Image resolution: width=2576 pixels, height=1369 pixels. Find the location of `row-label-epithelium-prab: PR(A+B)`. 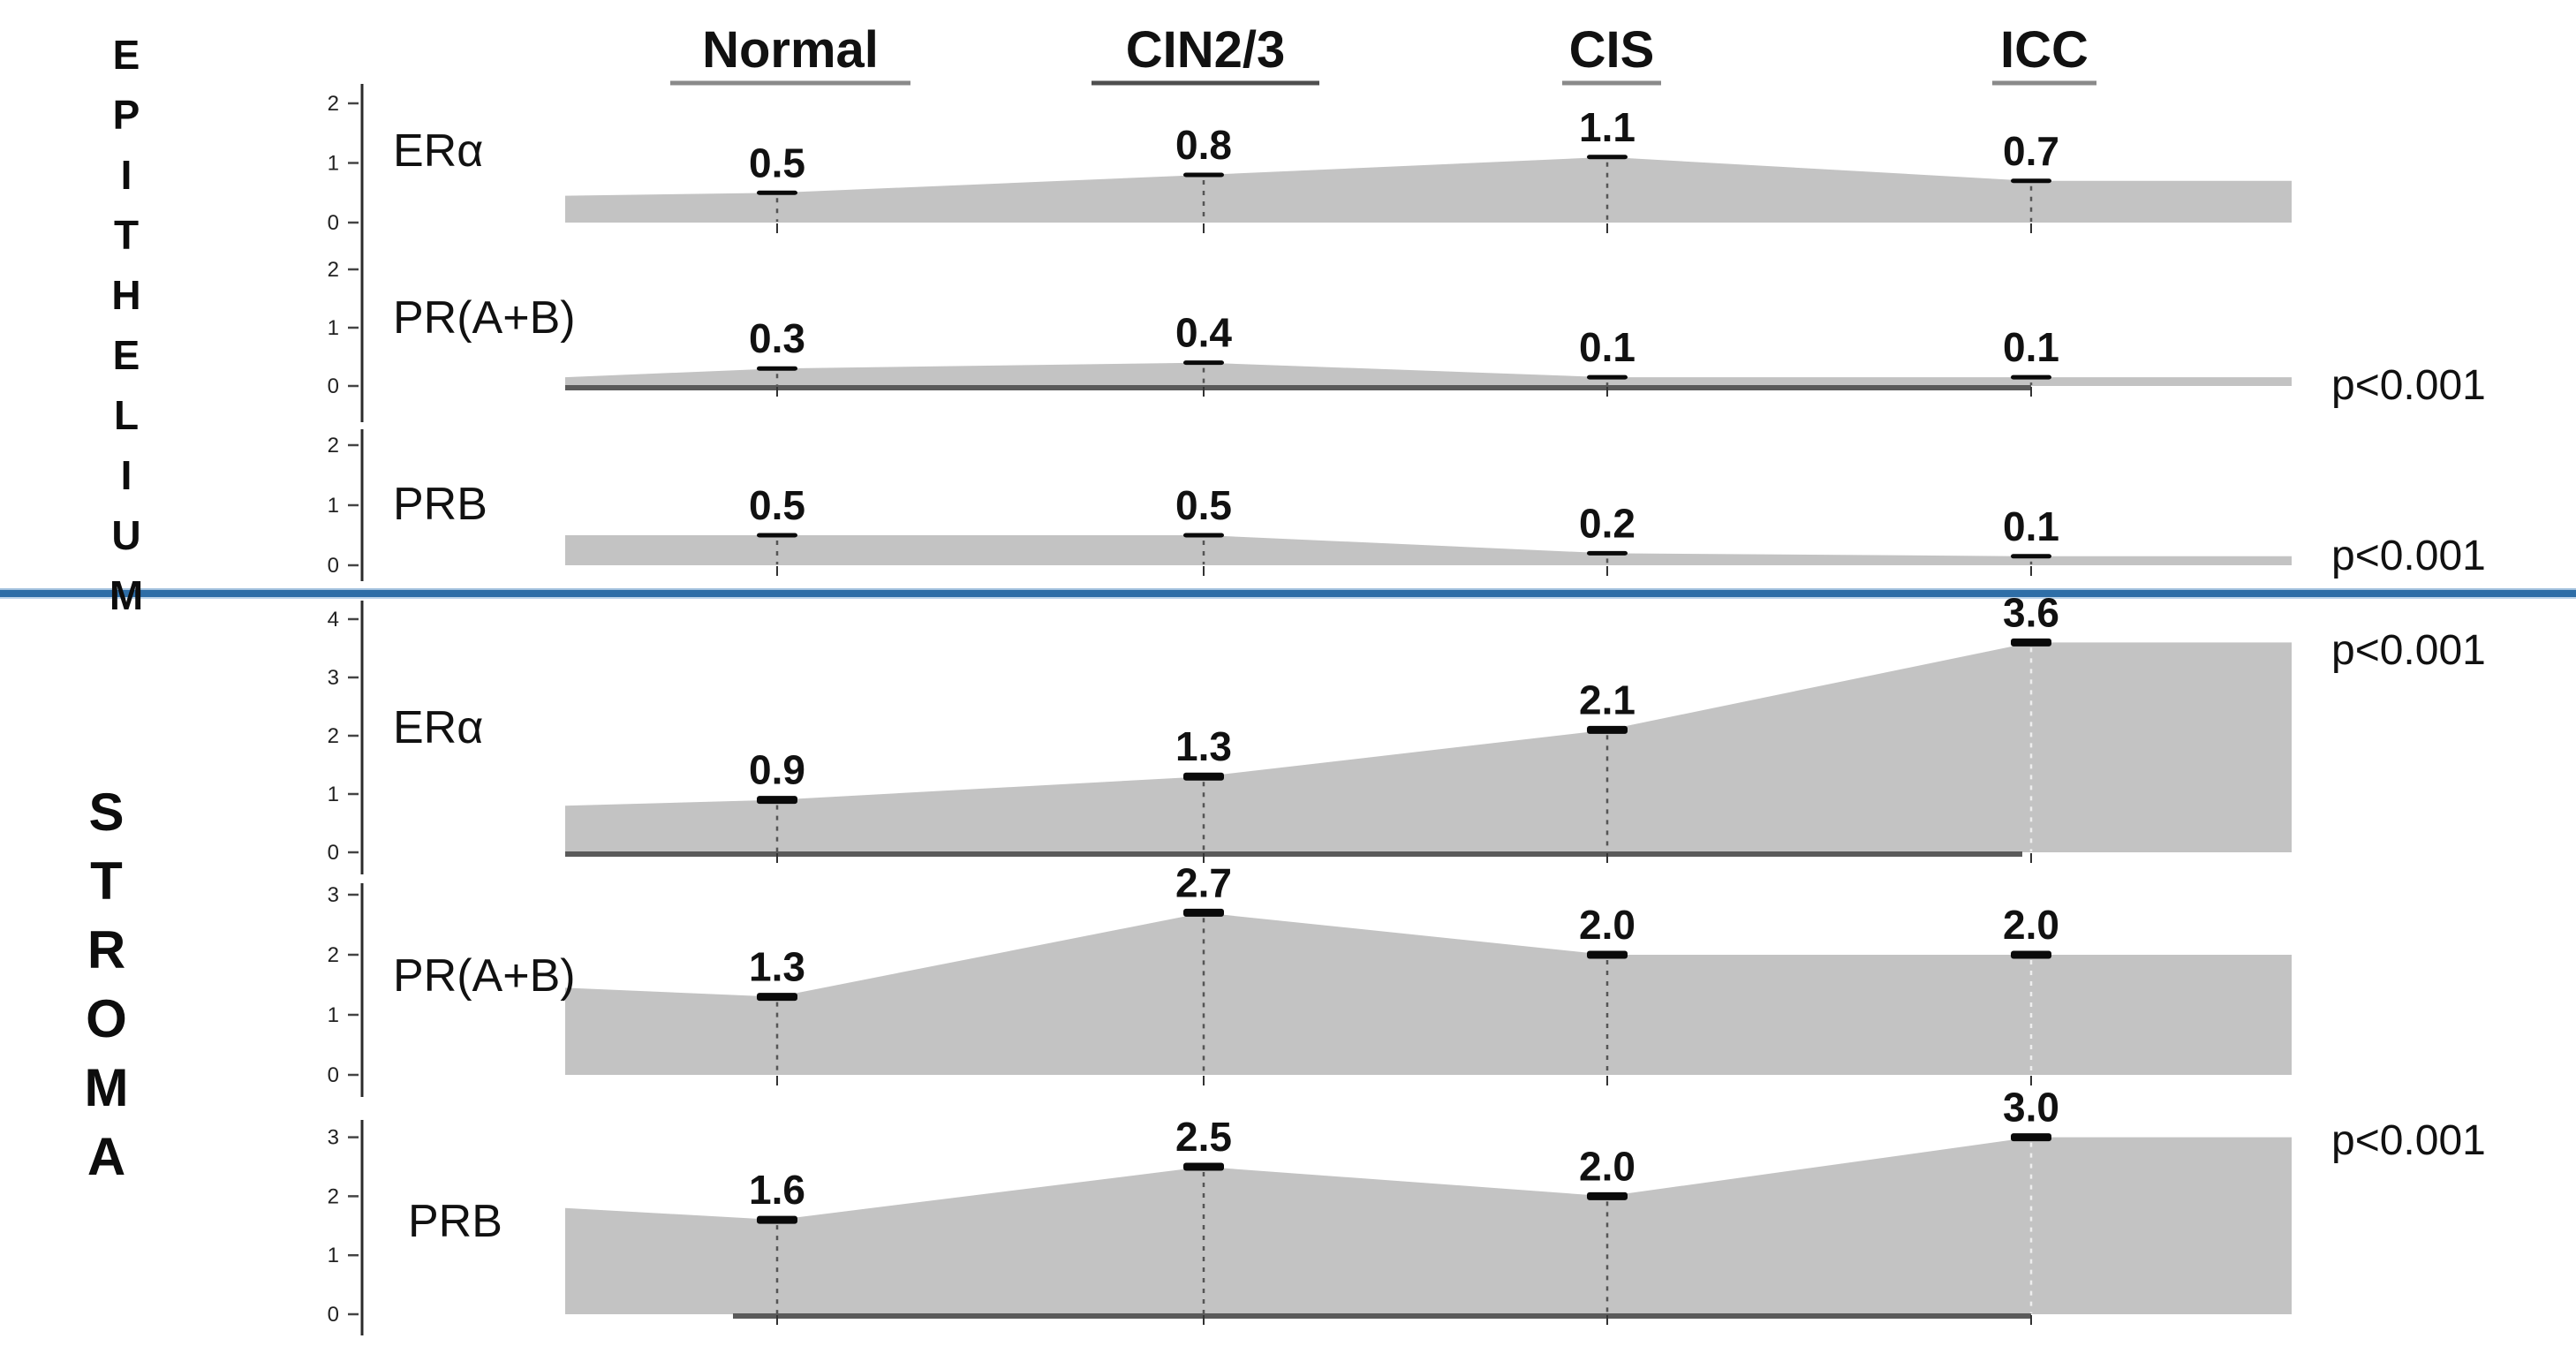

row-label-epithelium-prab: PR(A+B) is located at coordinates (484, 318).